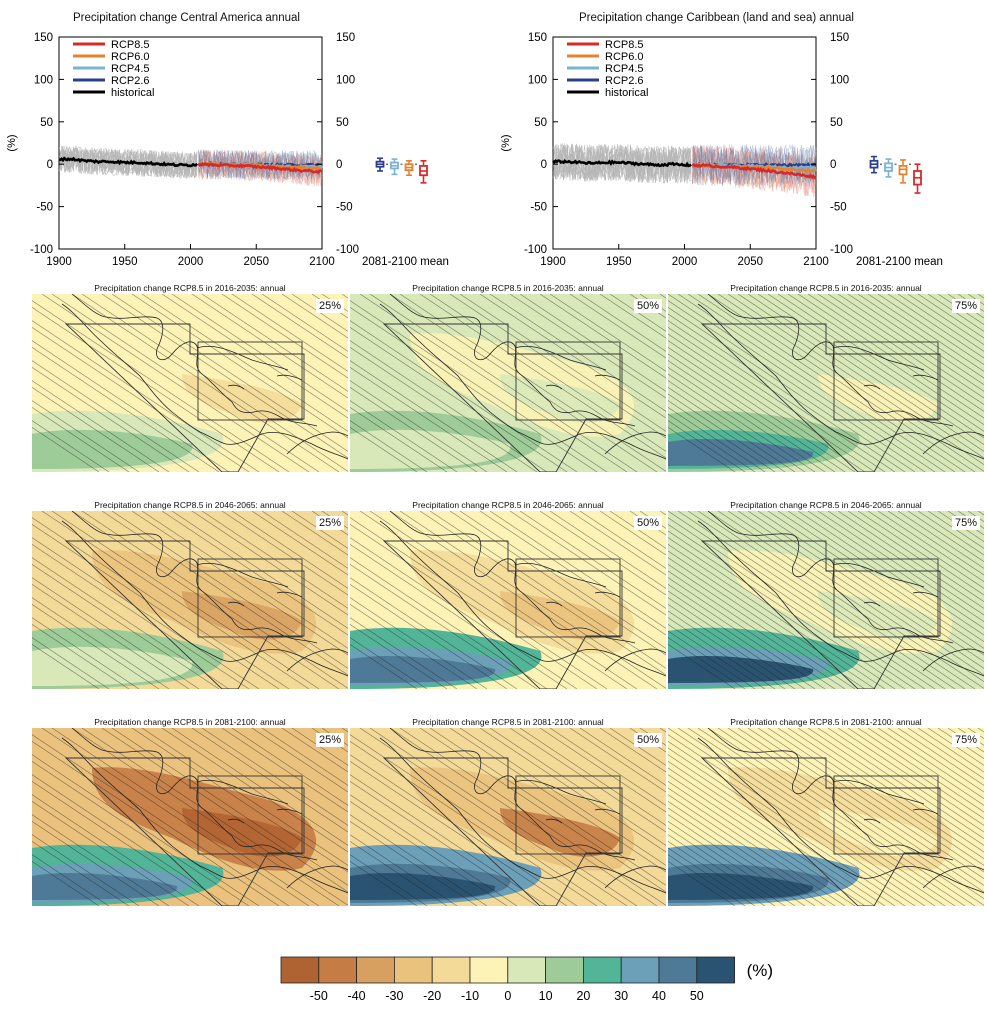  I want to click on y-tick-label: 100, so click(537, 80).